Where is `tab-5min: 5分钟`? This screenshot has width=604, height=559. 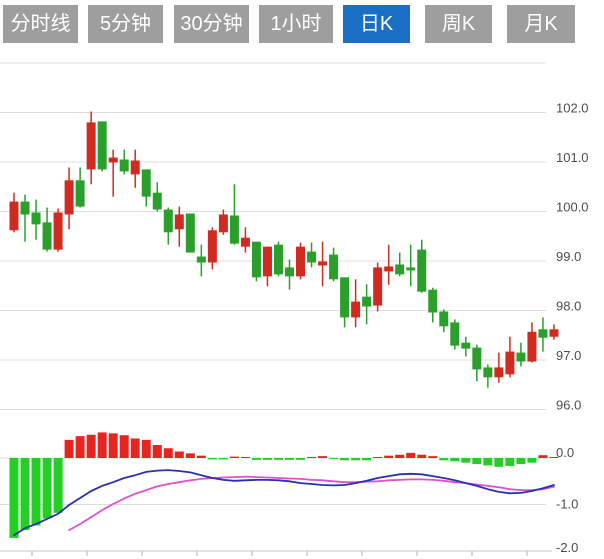
tab-5min: 5分钟 is located at coordinates (125, 24).